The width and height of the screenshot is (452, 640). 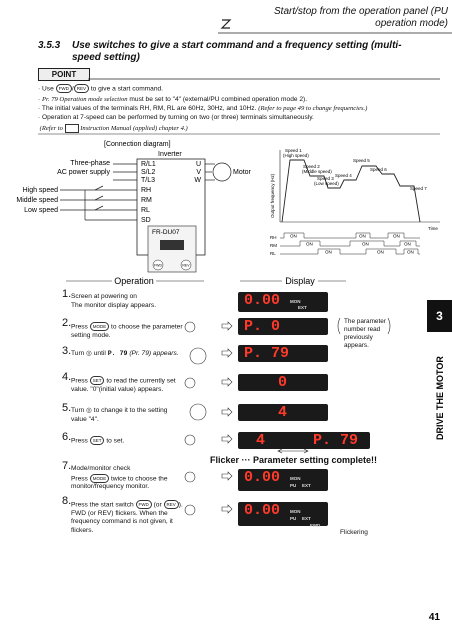 What do you see at coordinates (134, 129) in the screenshot?
I see `text: Instruction Manual (applied) chapter 4.)` at bounding box center [134, 129].